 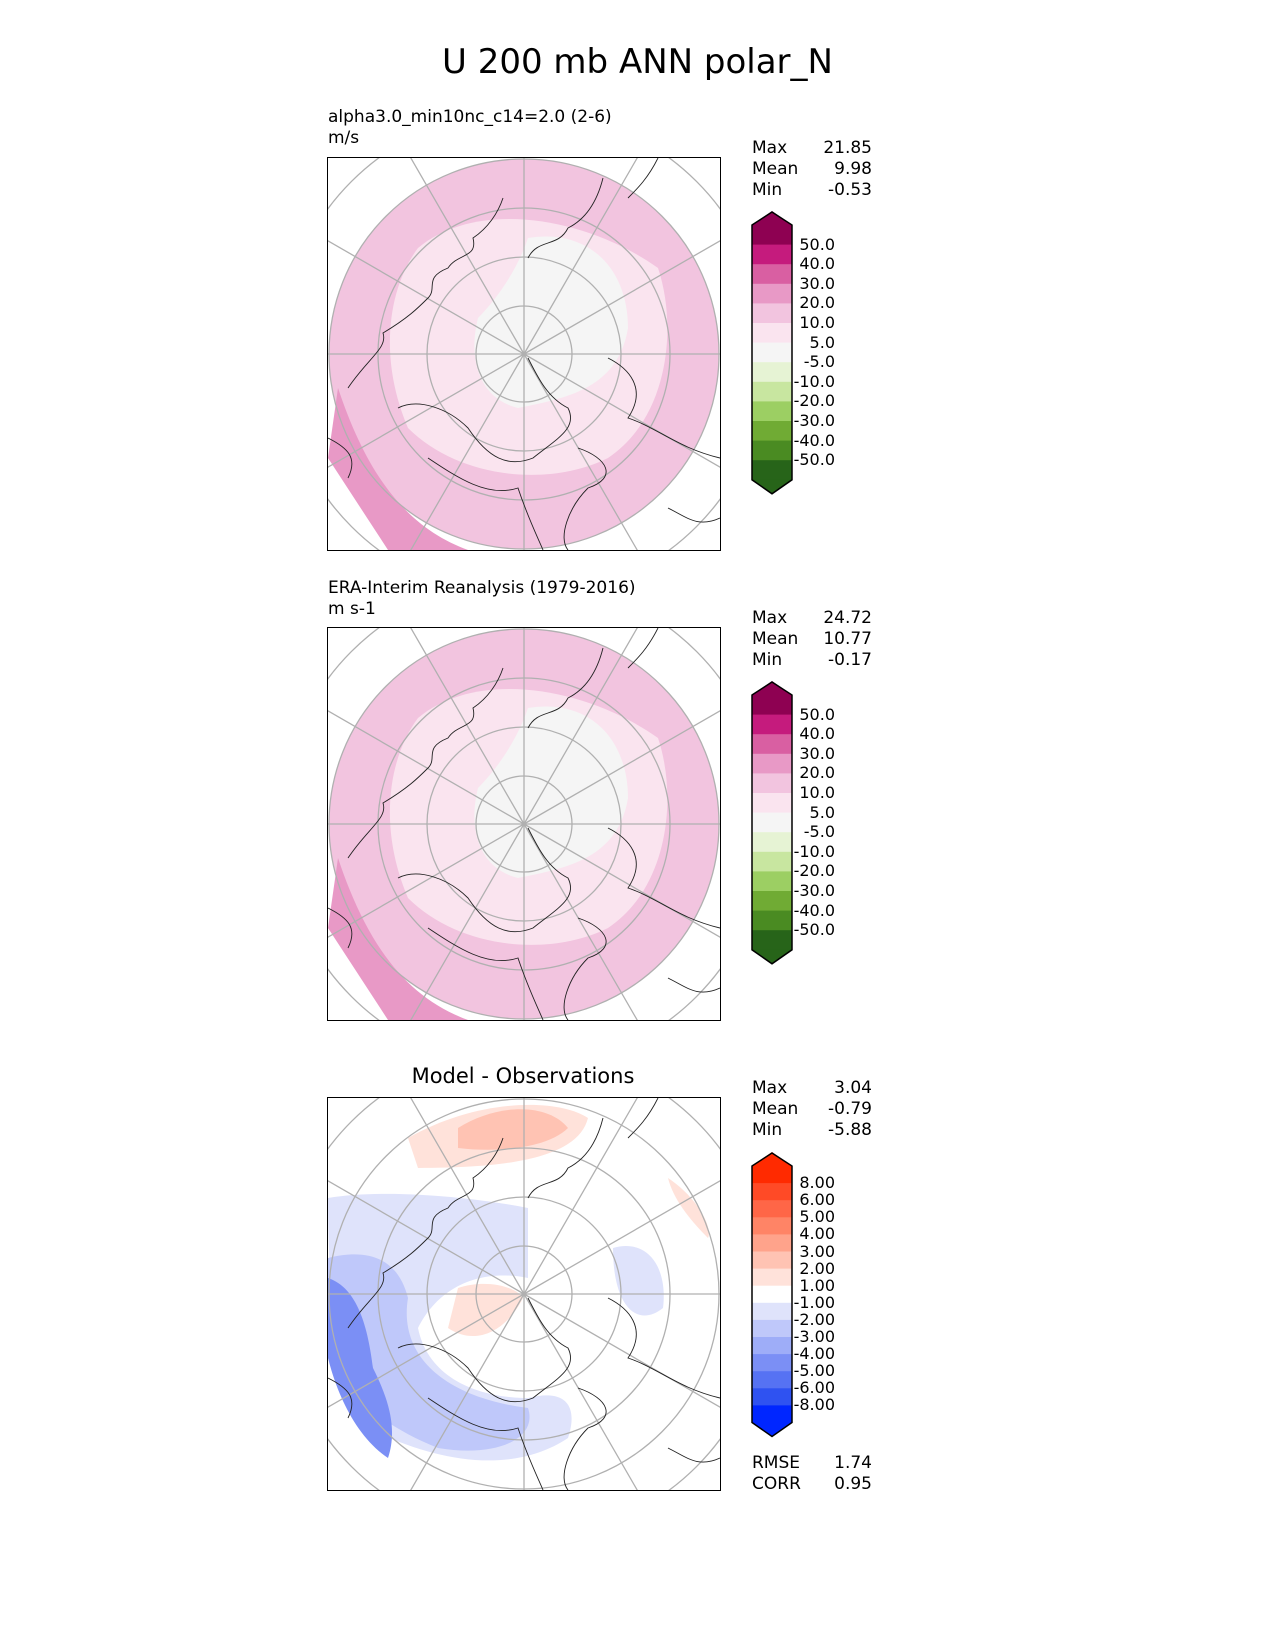 I want to click on colorbar-tick-label: -8.00, so click(x=814, y=1405).